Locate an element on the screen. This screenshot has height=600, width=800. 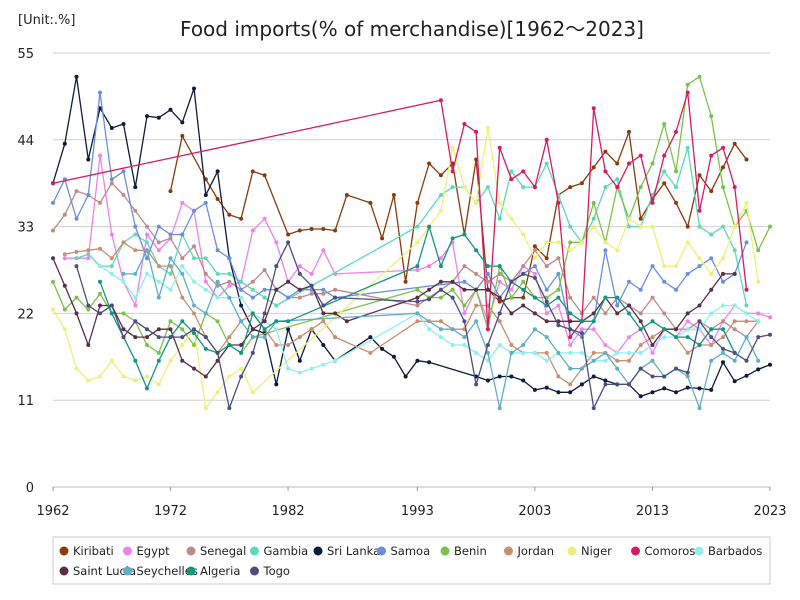
y-axis: 0 11 22 33 44 55 is located at coordinates (25, 271).